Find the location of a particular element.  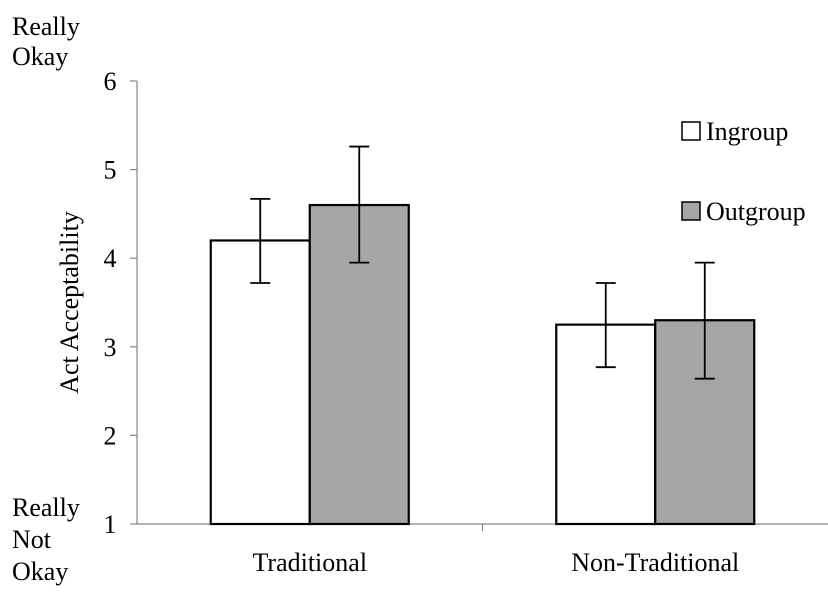

category-label: Non-Traditional is located at coordinates (655, 562).